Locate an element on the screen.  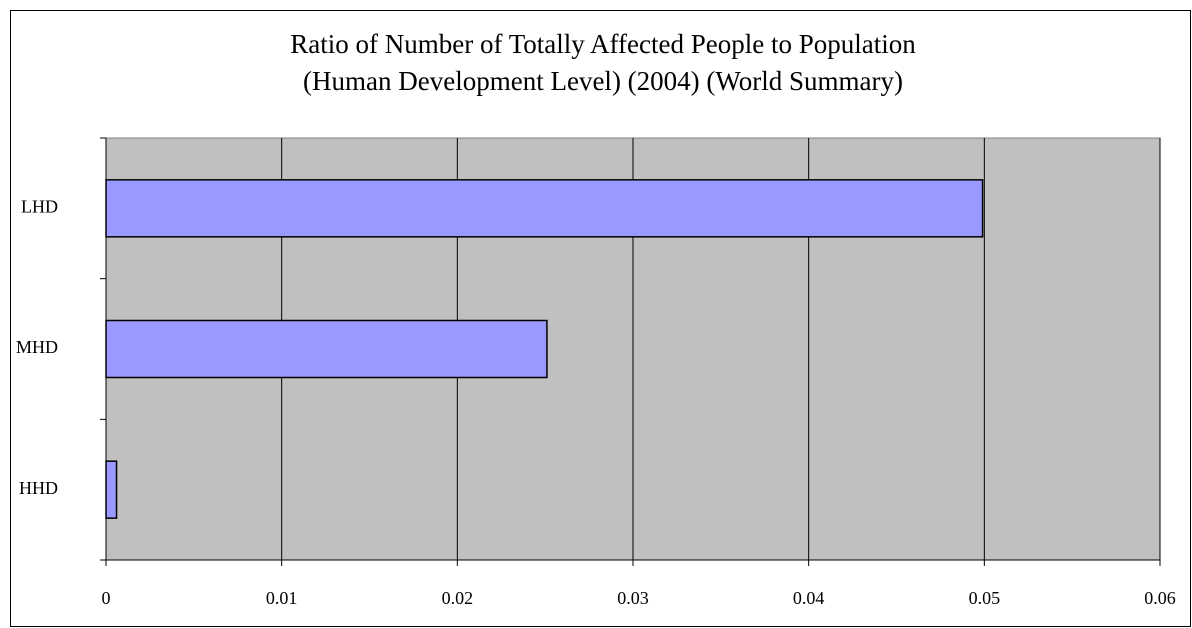
x-tick-label: 0.06 is located at coordinates (1160, 598).